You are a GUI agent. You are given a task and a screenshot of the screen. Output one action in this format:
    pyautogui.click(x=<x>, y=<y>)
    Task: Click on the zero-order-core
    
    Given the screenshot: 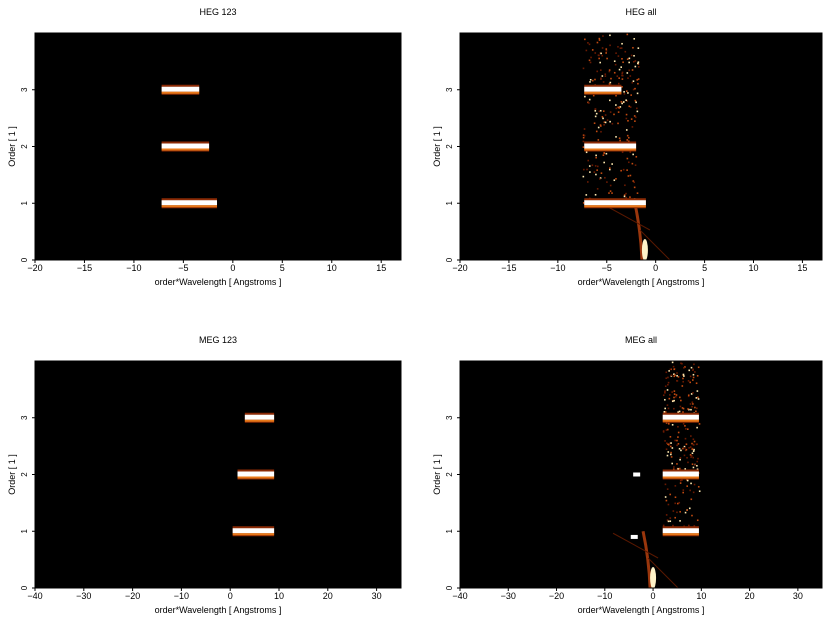 What is the action you would take?
    pyautogui.click(x=653, y=577)
    